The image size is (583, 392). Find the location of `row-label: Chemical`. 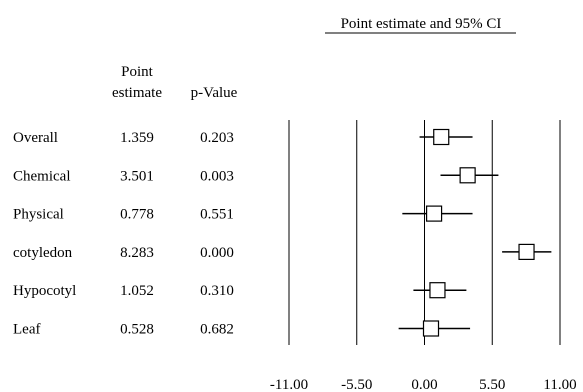

row-label: Chemical is located at coordinates (41, 176).